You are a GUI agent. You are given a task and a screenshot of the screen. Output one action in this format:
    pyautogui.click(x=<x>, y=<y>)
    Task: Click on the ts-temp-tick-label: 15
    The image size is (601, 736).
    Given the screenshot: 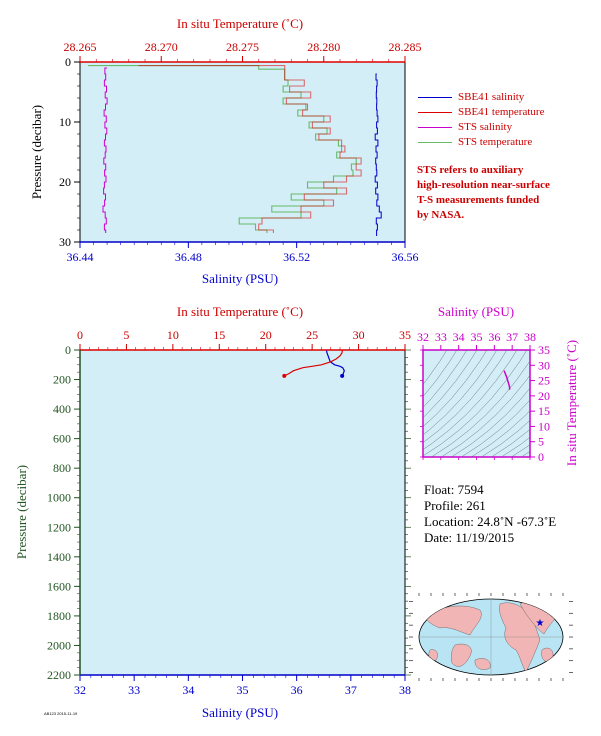 What is the action you would take?
    pyautogui.click(x=544, y=411)
    